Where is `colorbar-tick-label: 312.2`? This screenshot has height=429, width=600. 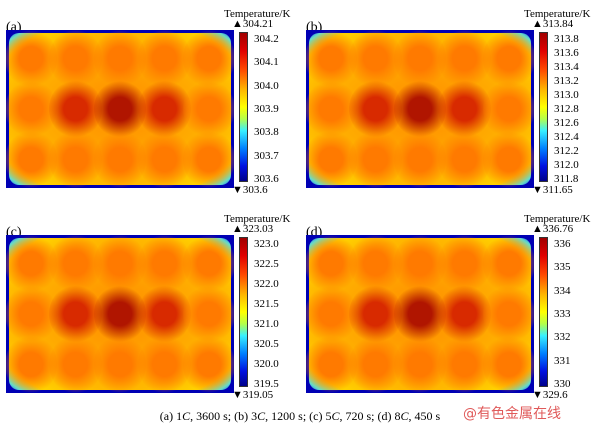 colorbar-tick-label: 312.2 is located at coordinates (566, 151).